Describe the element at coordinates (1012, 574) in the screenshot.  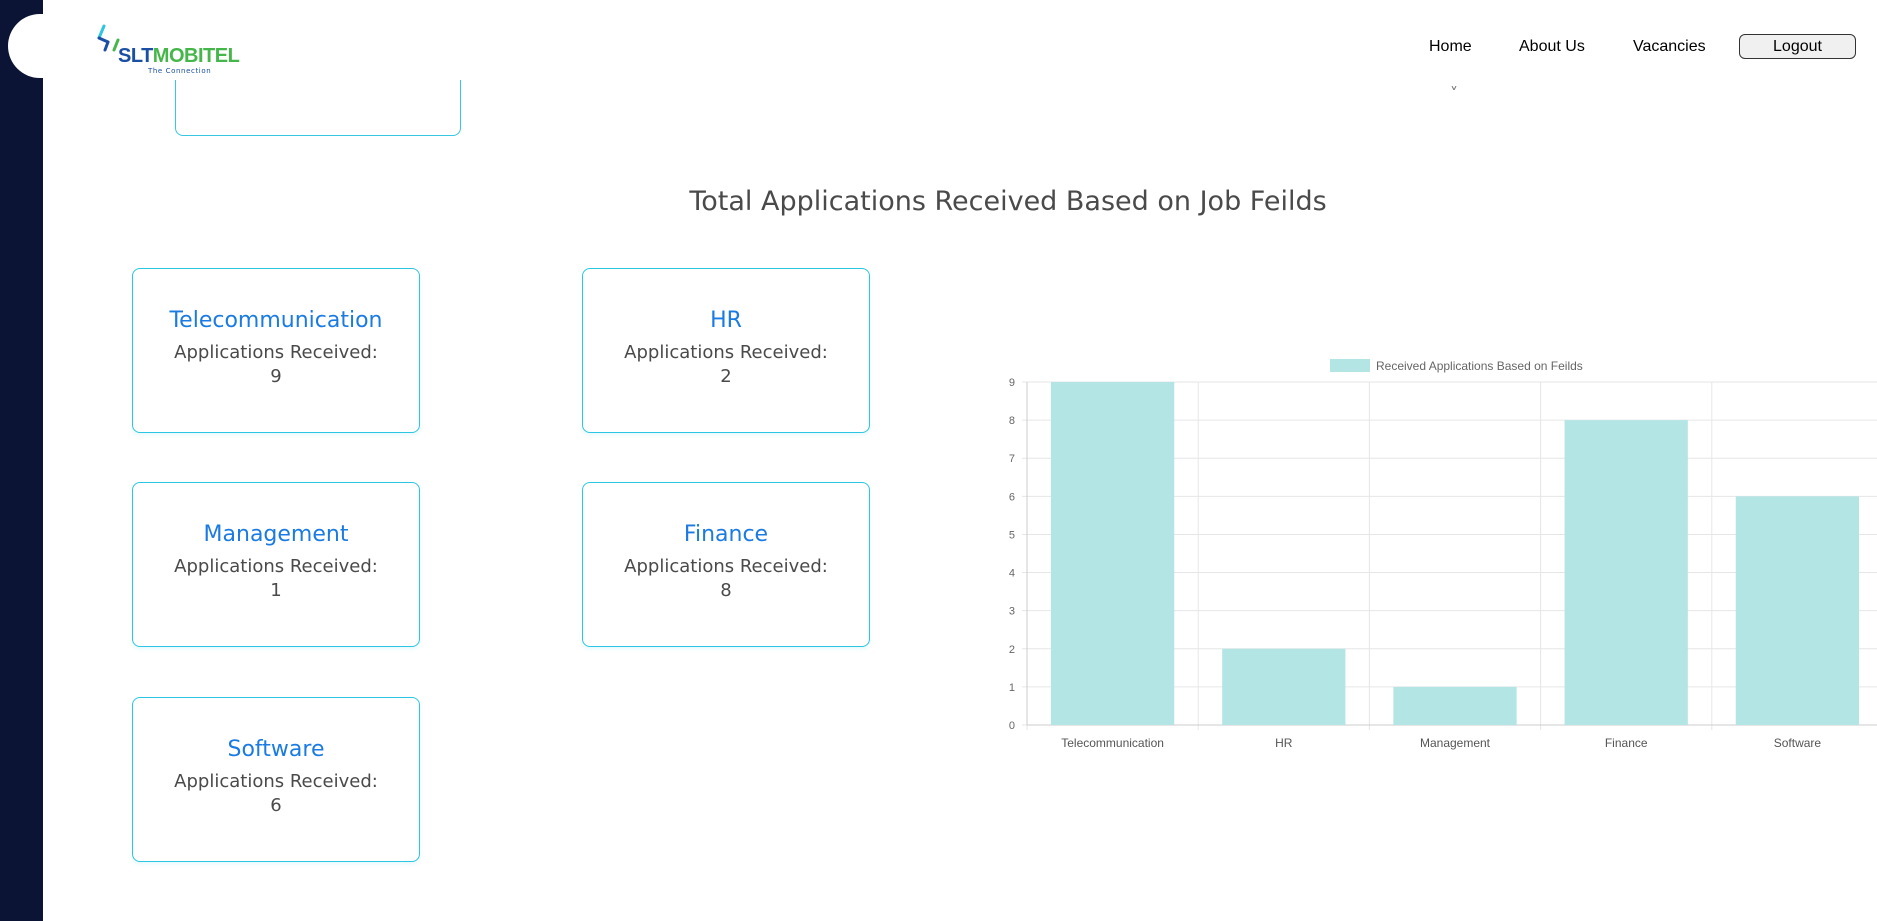
I see `y-tick-label: 4` at that location.